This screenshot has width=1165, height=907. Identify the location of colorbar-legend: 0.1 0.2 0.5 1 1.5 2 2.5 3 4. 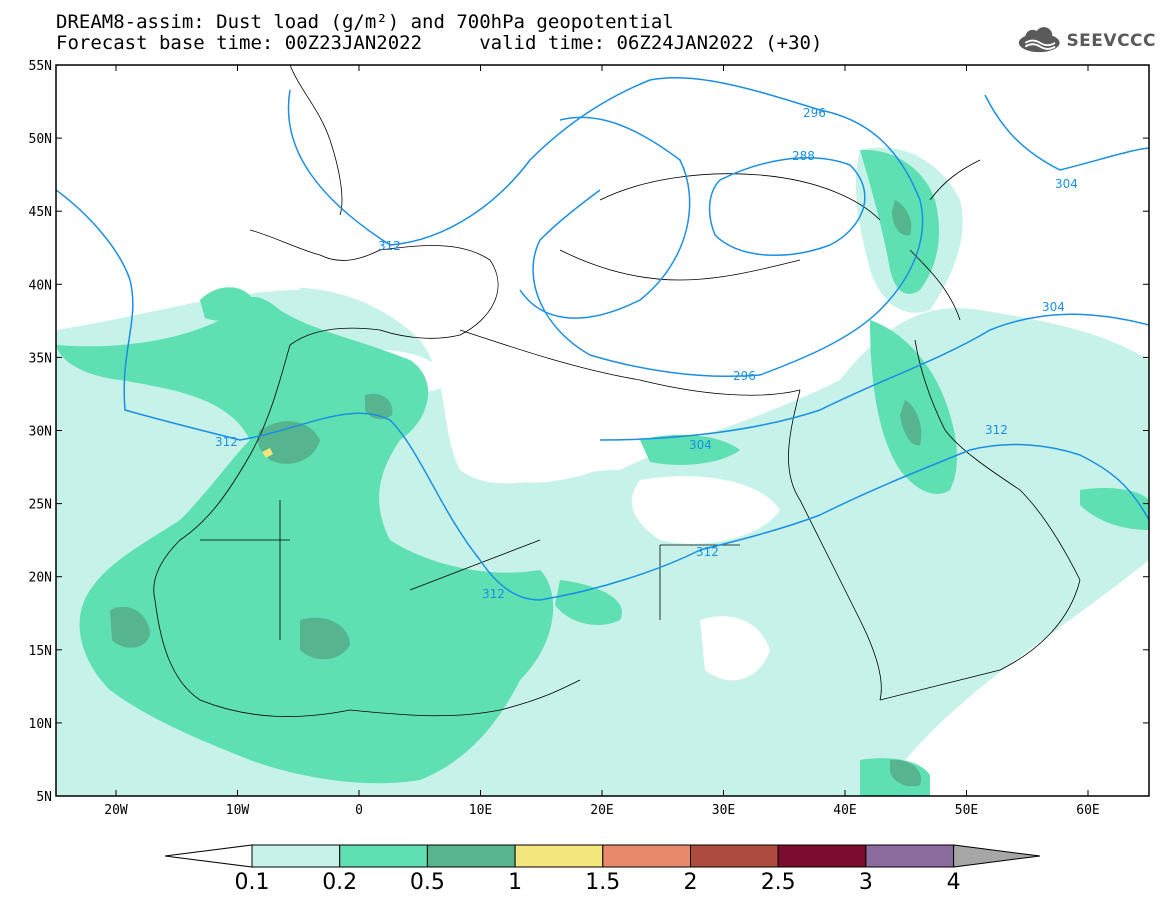
(602, 869).